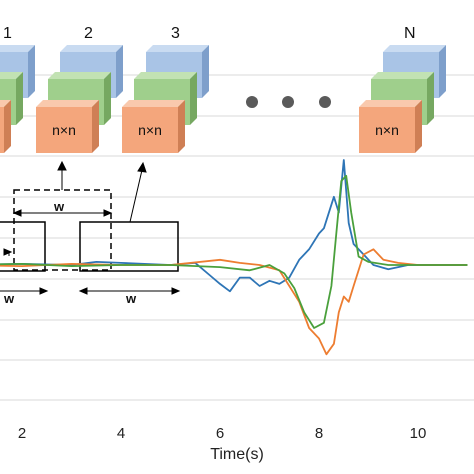 The image size is (474, 474). I want to click on stack-1-orange-cube: n×n, so click(5, 126).